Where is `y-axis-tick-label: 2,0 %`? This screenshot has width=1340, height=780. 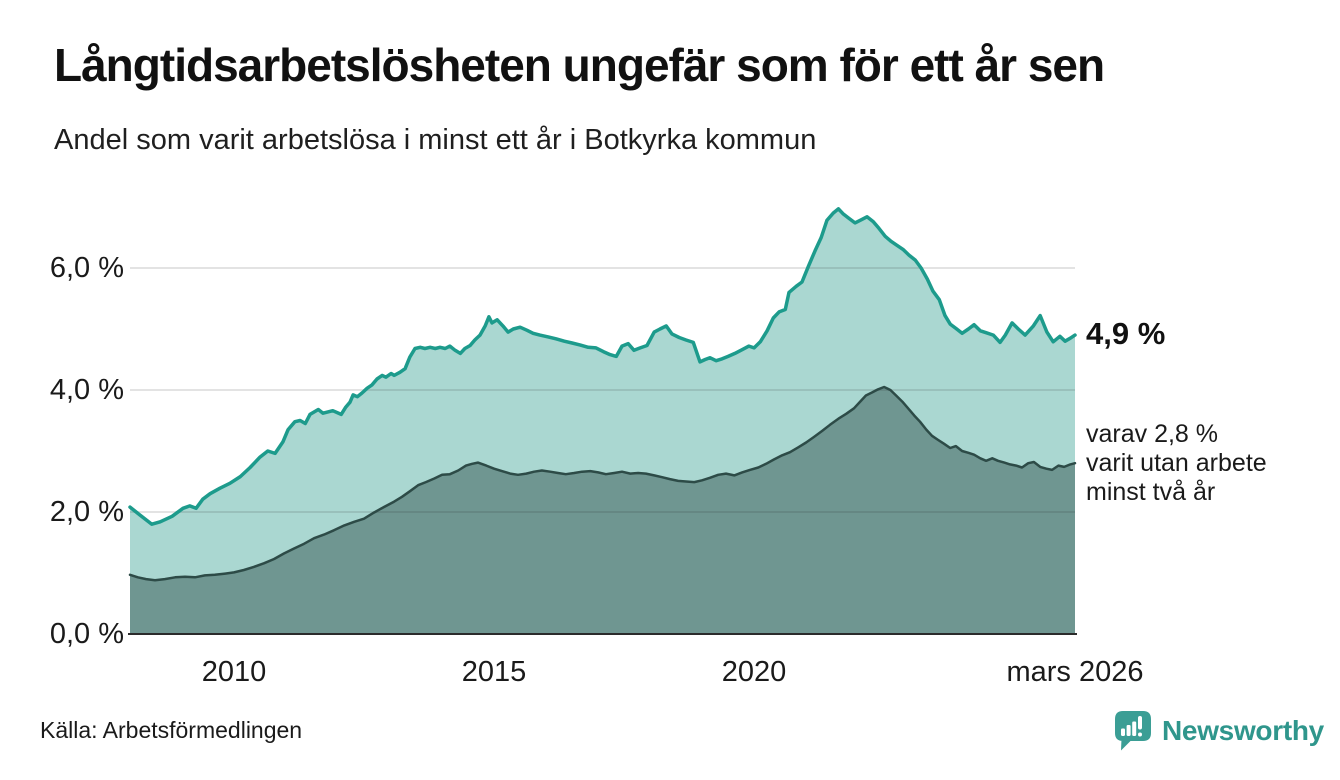
y-axis-tick-label: 2,0 % is located at coordinates (86, 512).